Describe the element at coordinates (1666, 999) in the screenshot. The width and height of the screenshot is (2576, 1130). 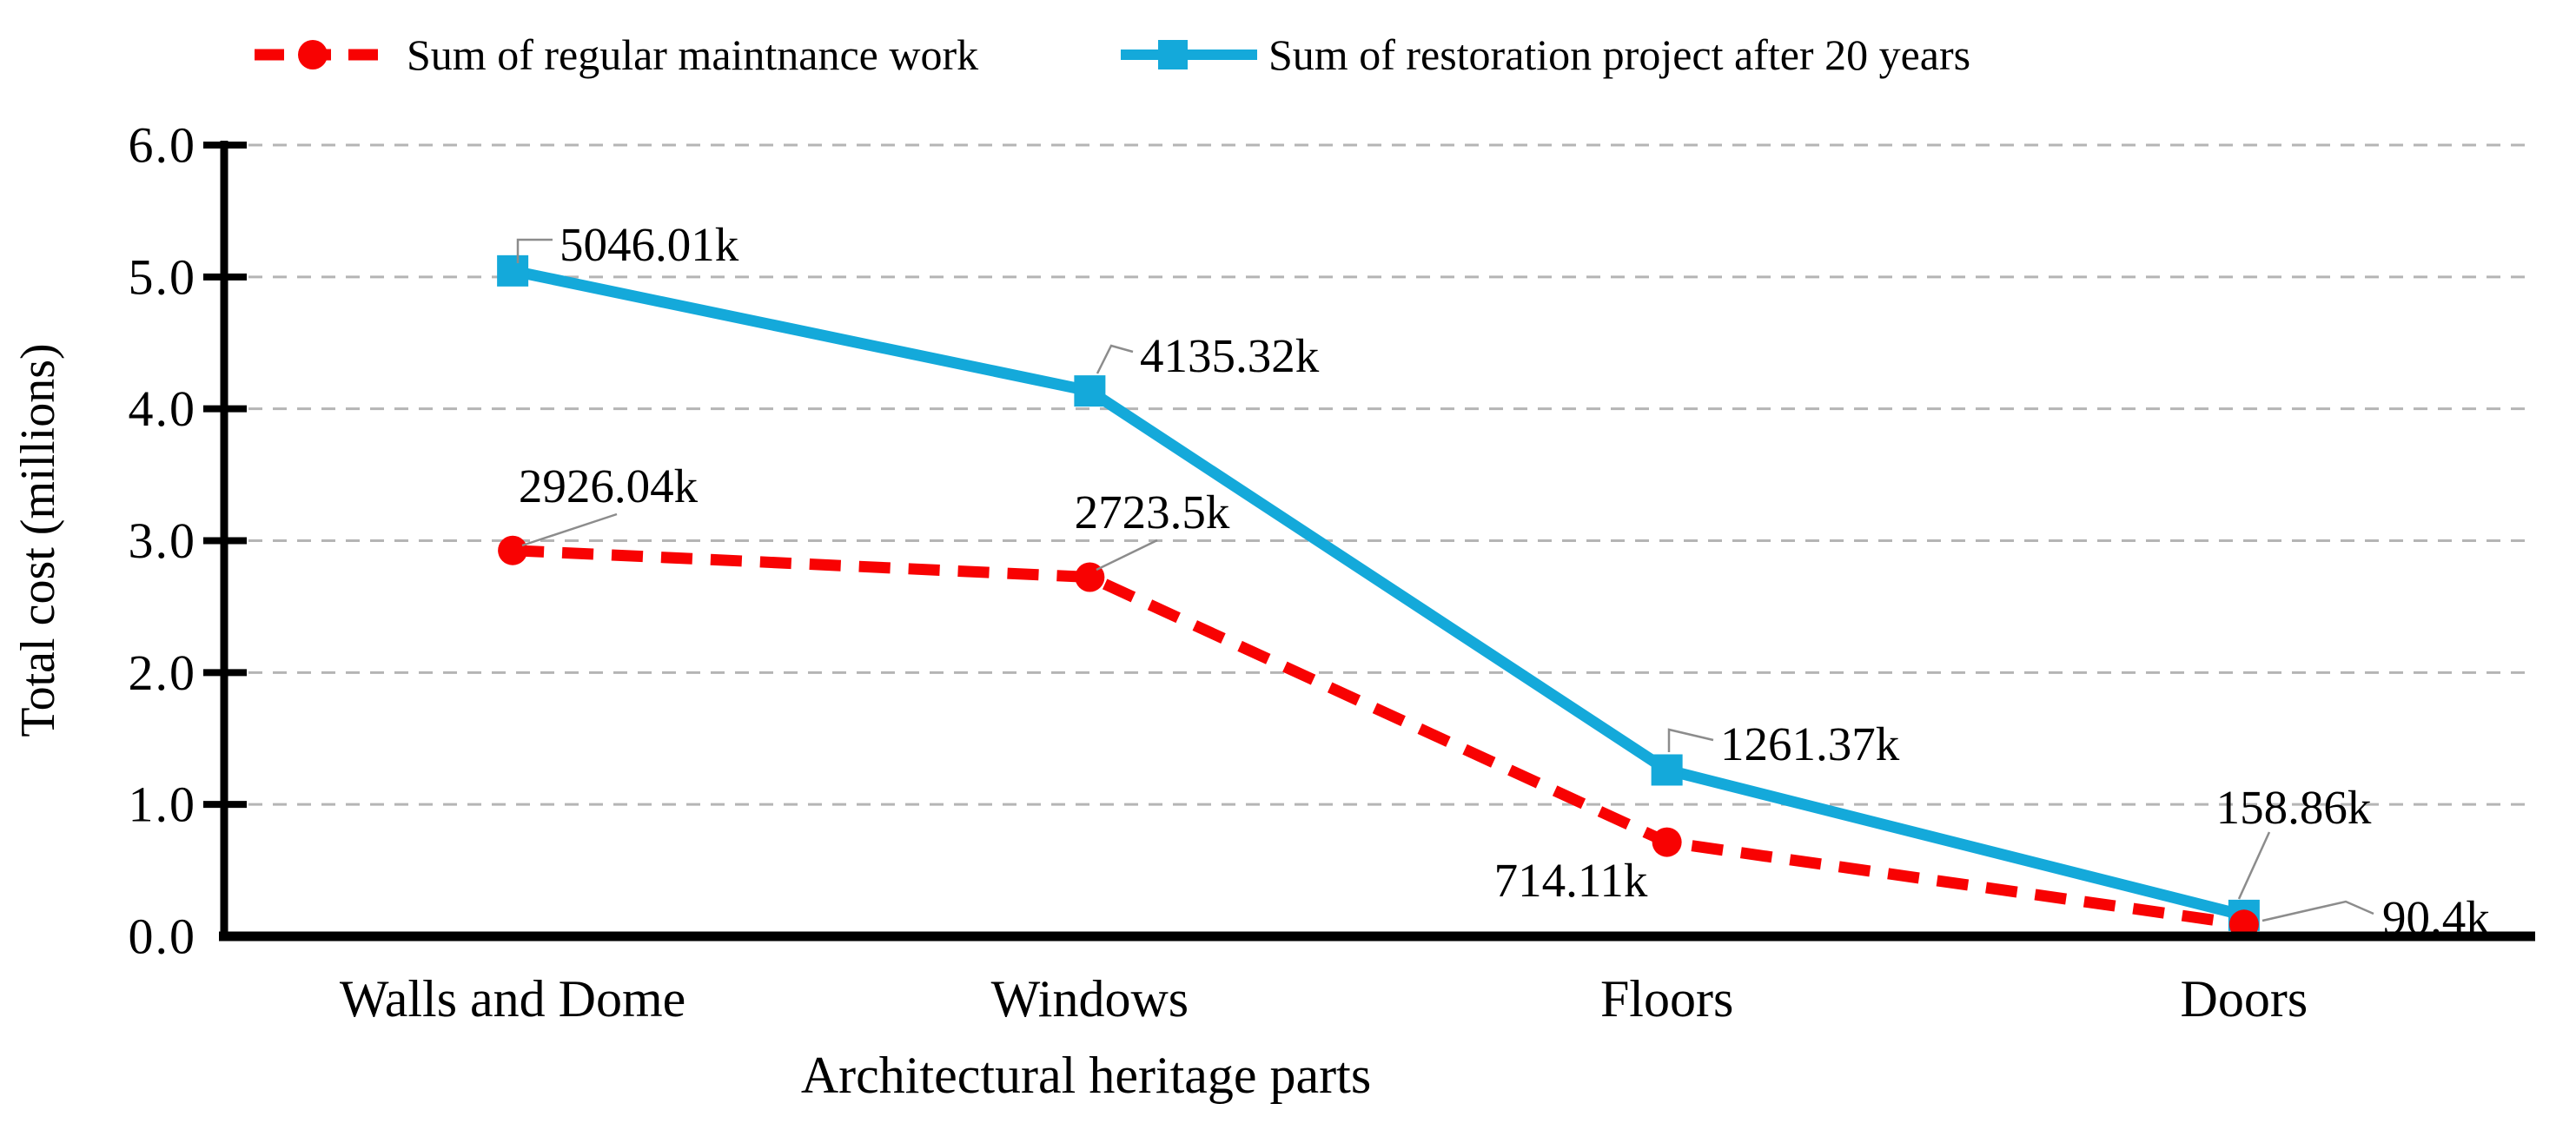
I see `category-label-2: Floors` at that location.